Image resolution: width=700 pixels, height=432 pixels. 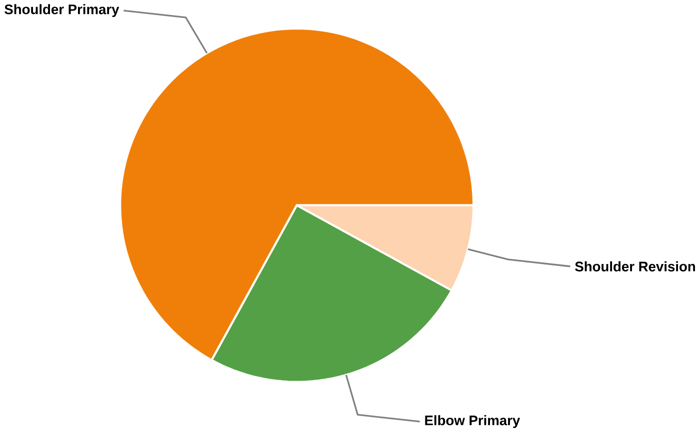 What do you see at coordinates (62, 10) in the screenshot?
I see `slice-label: Shoulder Primary` at bounding box center [62, 10].